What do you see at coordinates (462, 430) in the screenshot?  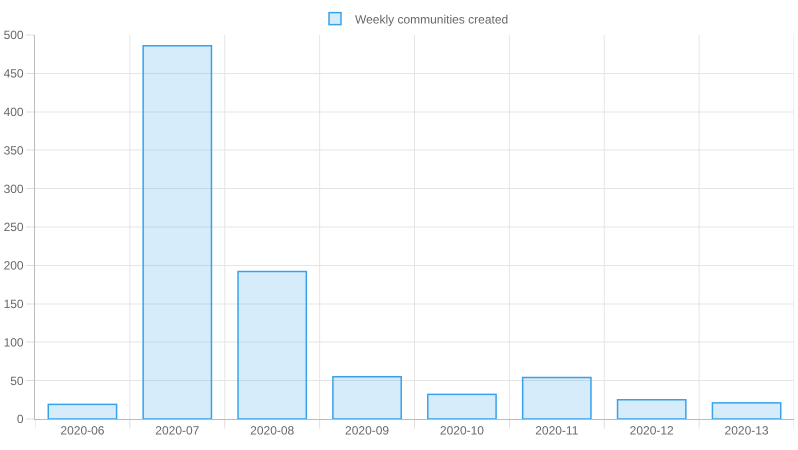 I see `x-tick-label: 2020-10` at bounding box center [462, 430].